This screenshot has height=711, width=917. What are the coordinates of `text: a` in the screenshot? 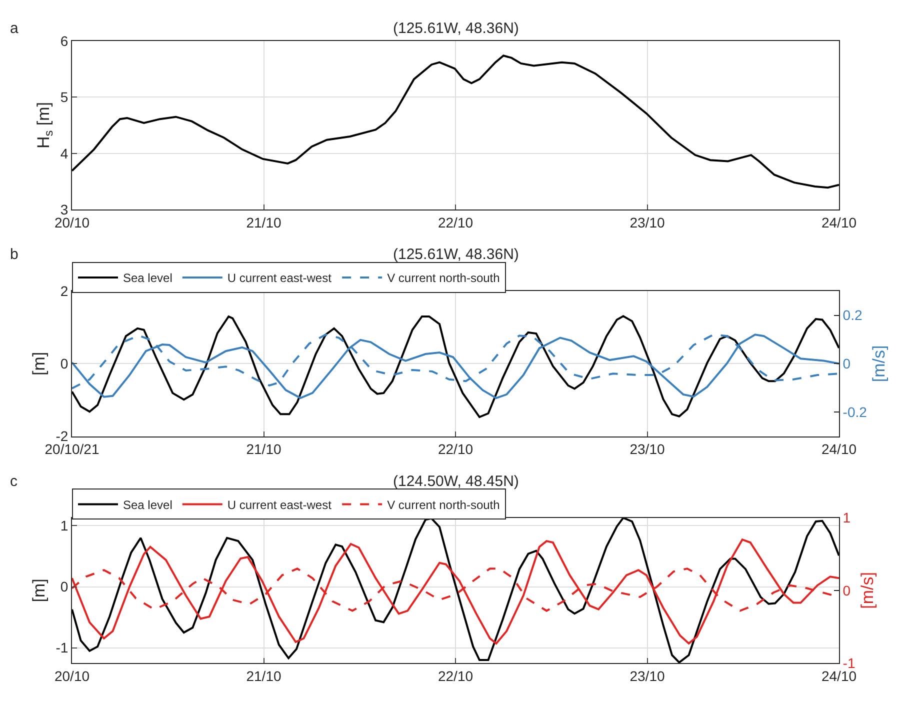 It's located at (14, 28).